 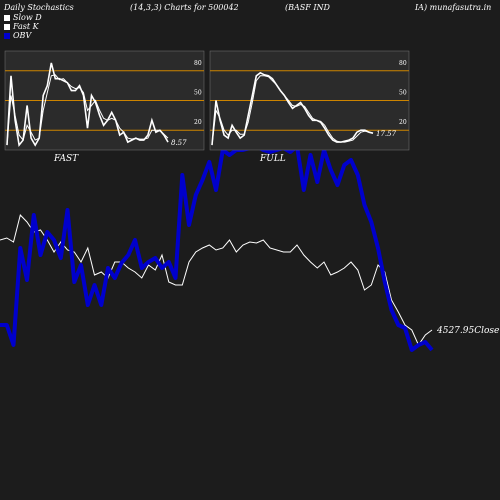 I want to click on fast-last-value-label: 8.57, so click(x=179, y=143).